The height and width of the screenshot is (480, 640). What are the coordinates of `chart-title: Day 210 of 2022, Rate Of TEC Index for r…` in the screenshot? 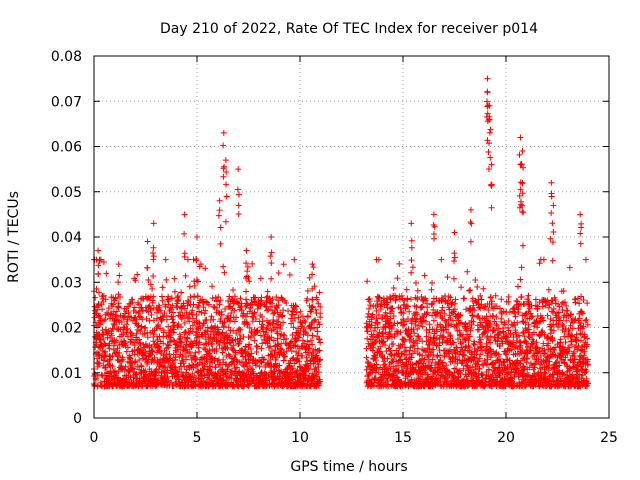 It's located at (349, 29).